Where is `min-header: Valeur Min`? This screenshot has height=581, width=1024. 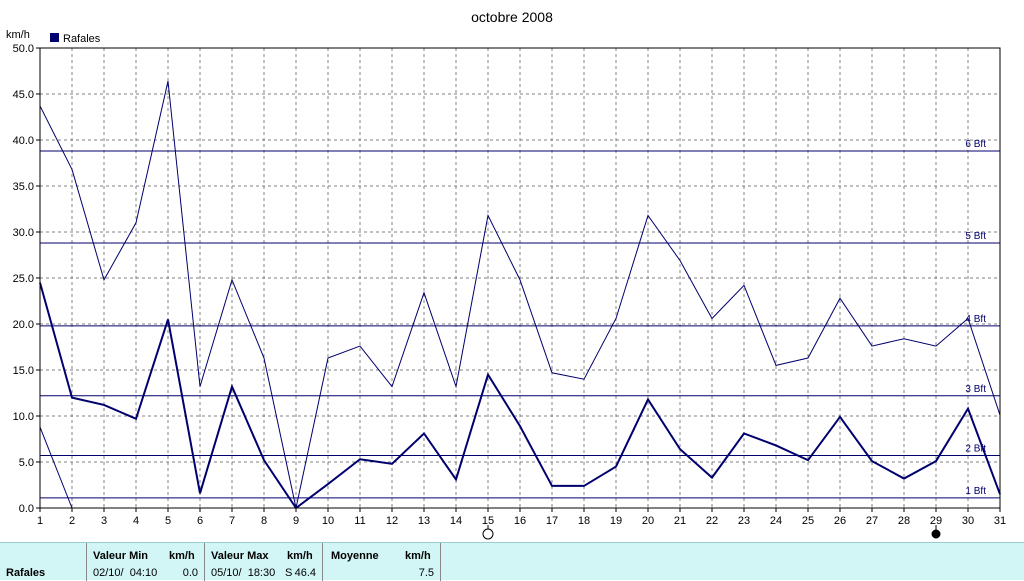
min-header: Valeur Min is located at coordinates (121, 556).